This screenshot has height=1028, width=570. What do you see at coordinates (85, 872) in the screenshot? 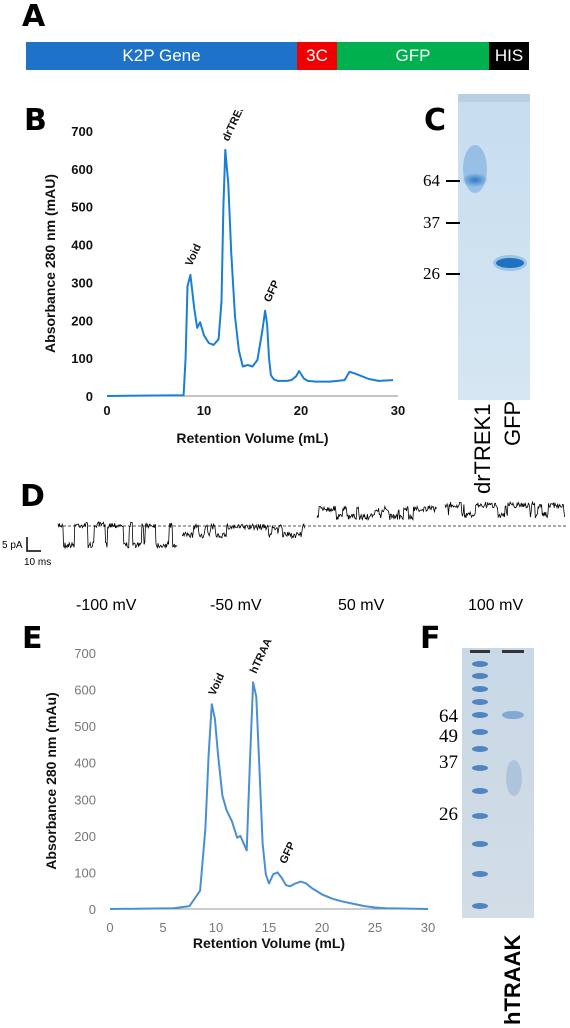
I see `chart-e-y-tick-label: 100` at bounding box center [85, 872].